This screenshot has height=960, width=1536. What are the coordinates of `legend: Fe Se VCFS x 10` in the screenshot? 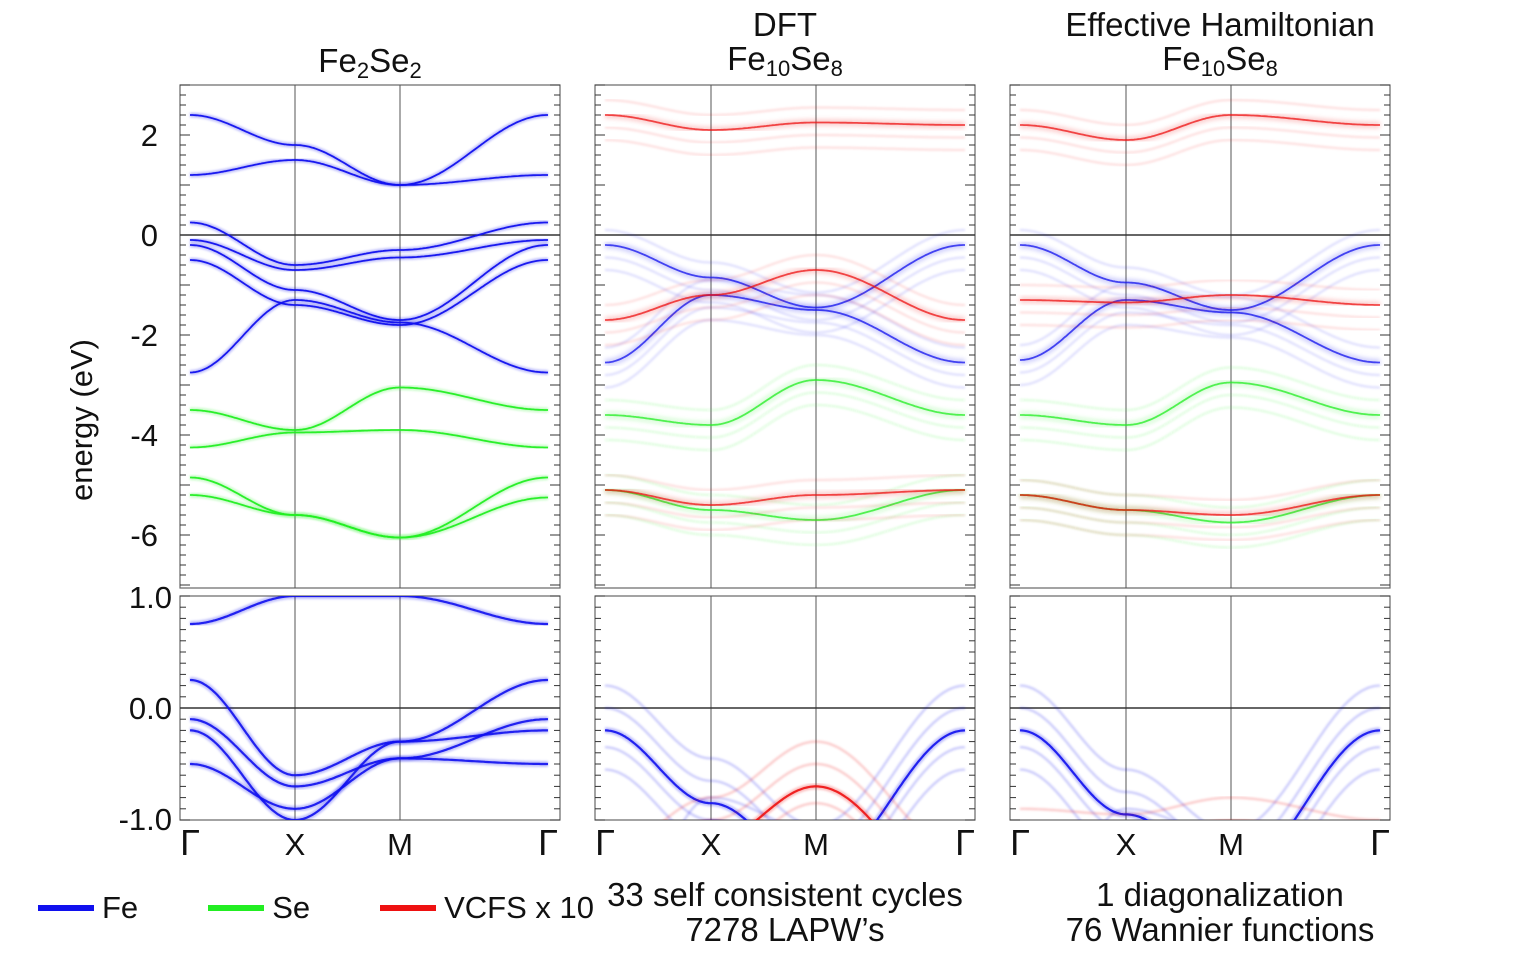 It's located at (351, 908).